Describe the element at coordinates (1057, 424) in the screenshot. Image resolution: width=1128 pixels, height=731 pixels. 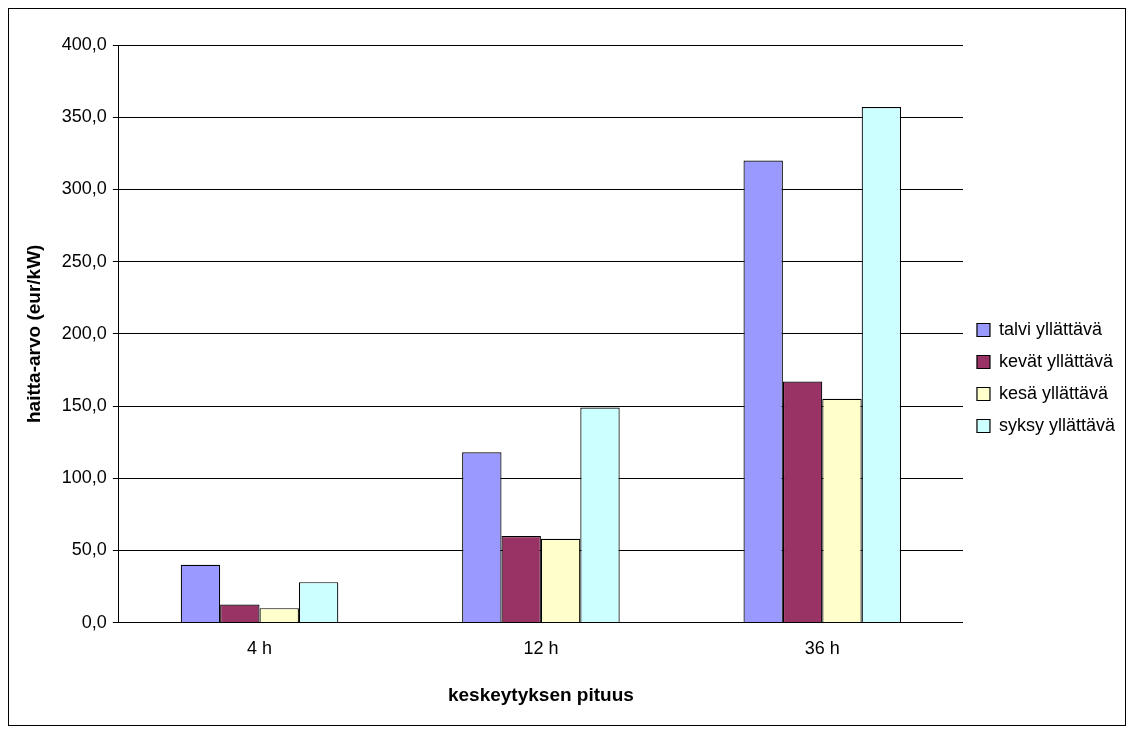
I see `legend-label: syksy yllättävä` at that location.